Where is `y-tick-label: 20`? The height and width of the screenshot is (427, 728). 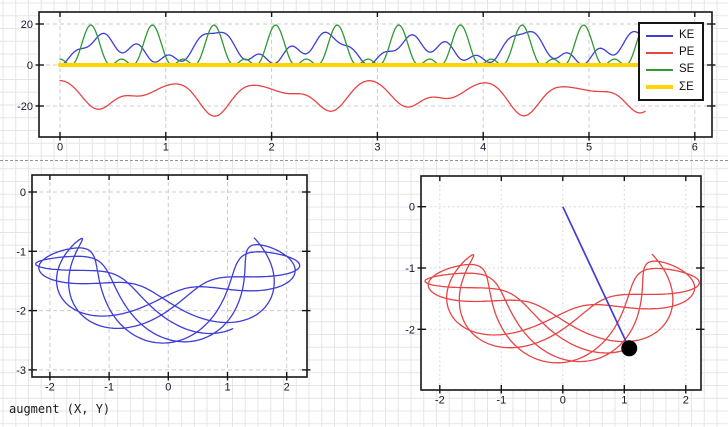 y-tick-label: 20 is located at coordinates (27, 25).